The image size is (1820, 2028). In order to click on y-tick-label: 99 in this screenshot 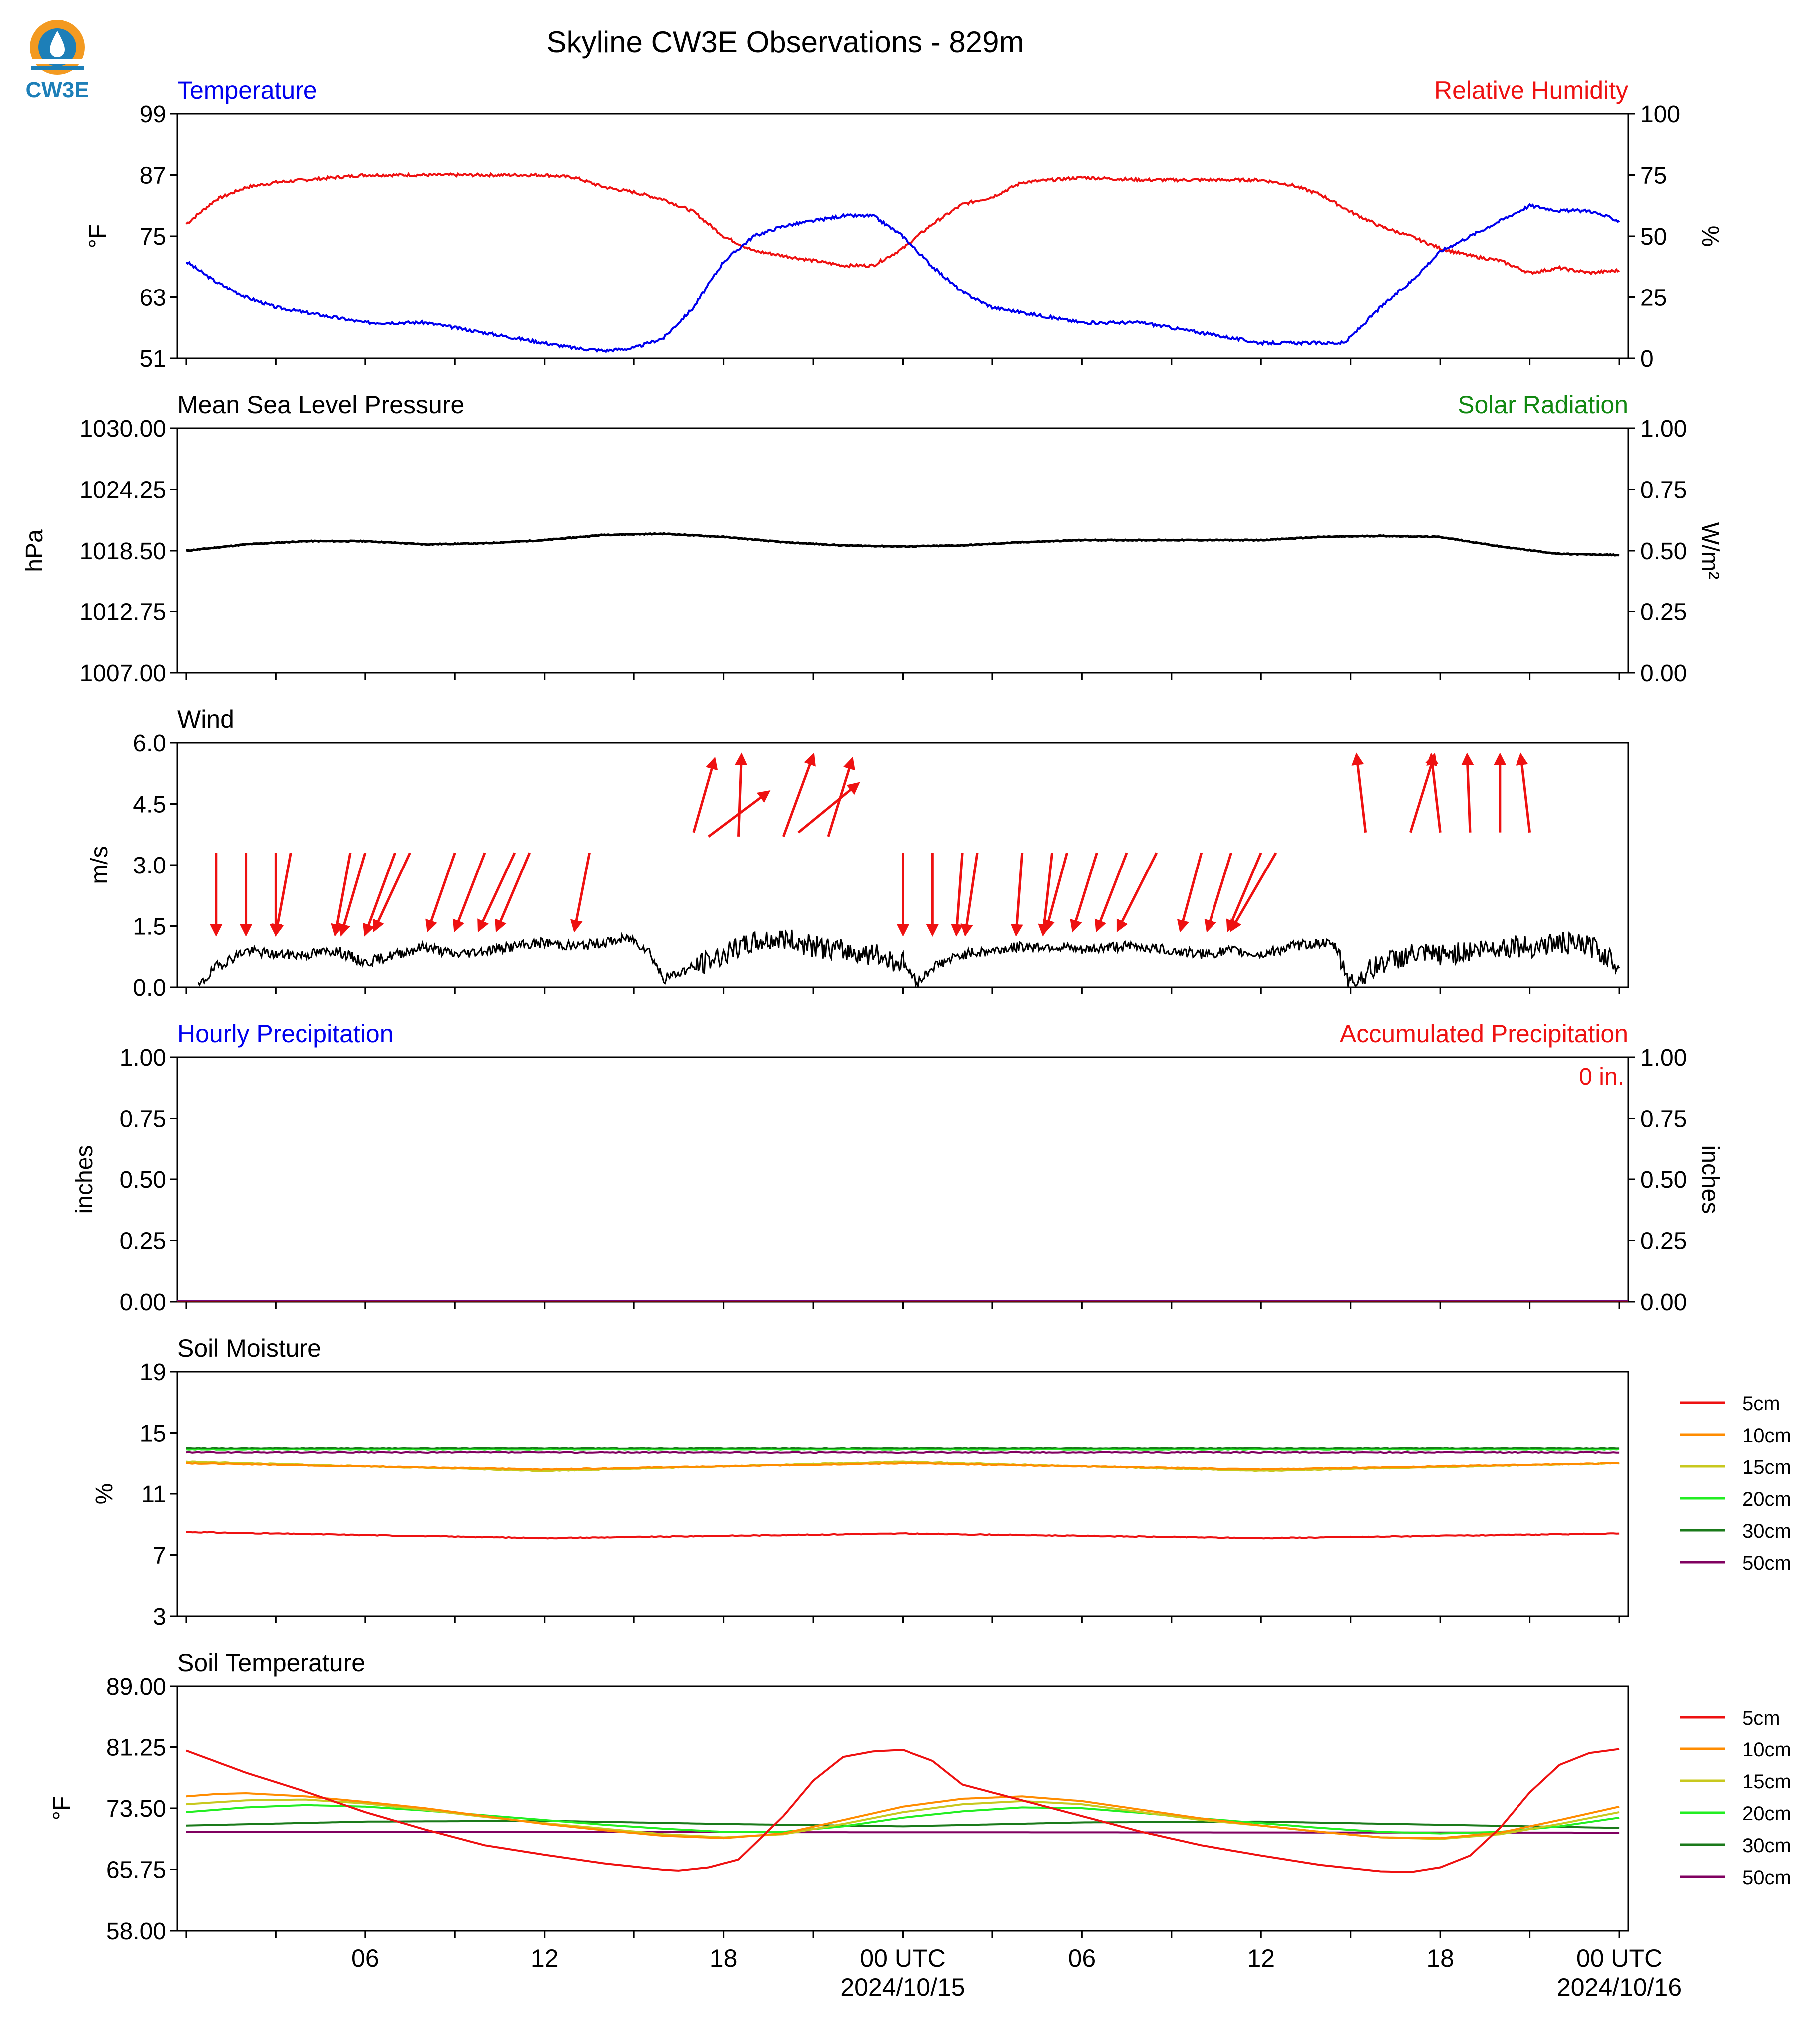, I will do `click(153, 114)`.